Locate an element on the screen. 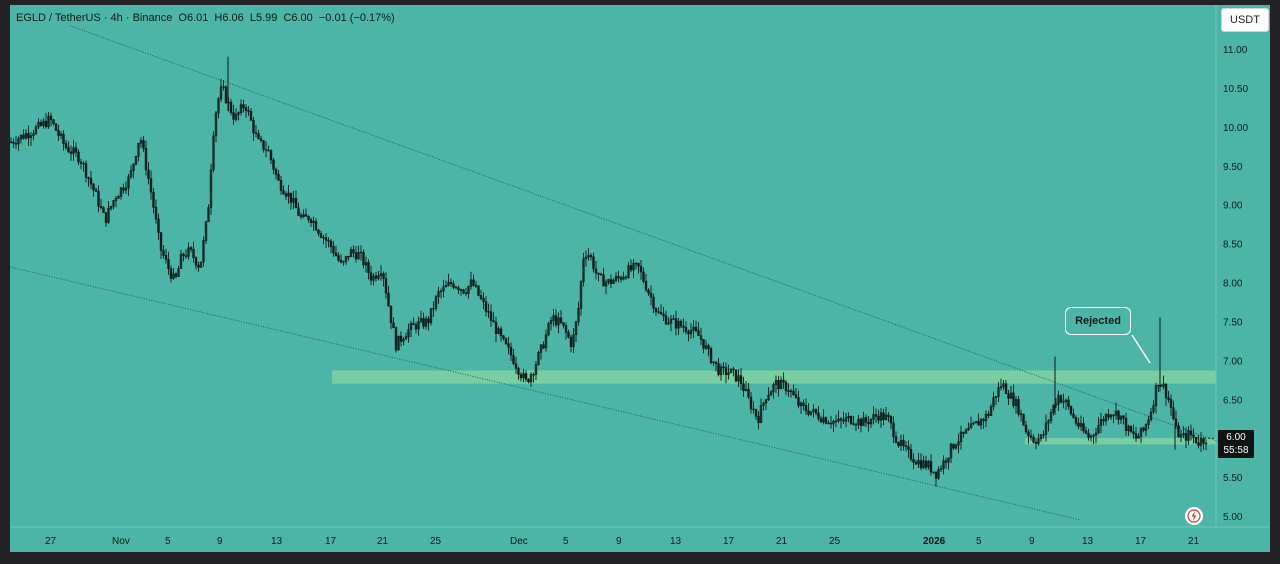 This screenshot has width=1280, height=564. y-tick-label: 9.50 is located at coordinates (1233, 167).